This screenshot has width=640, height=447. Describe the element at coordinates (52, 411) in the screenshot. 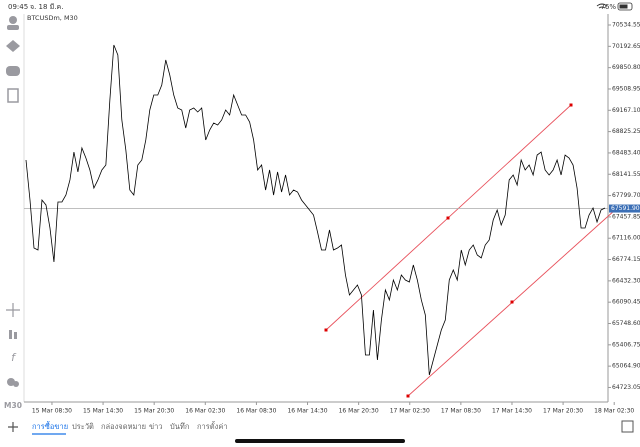

I see `x-tick-label: 15 Mar 08:30` at that location.